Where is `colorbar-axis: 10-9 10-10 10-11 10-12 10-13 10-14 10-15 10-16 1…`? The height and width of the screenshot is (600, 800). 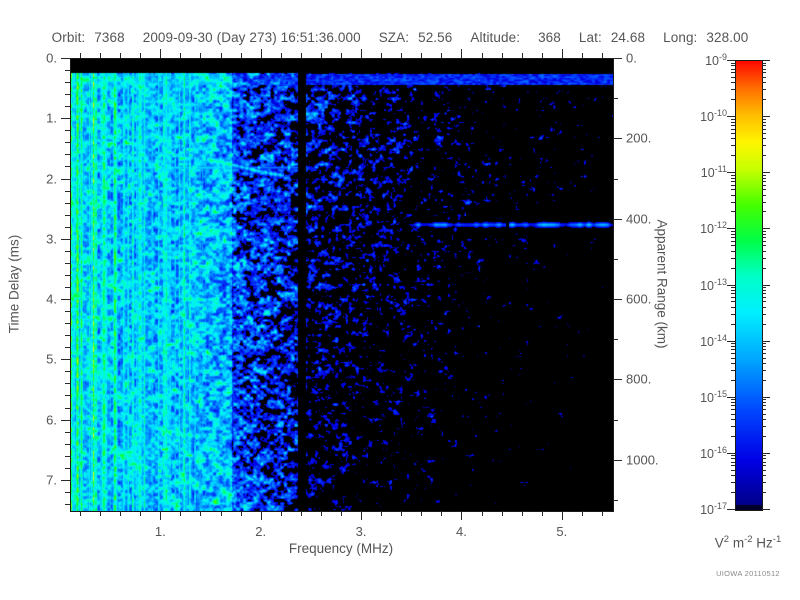
colorbar-axis: 10-9 10-10 10-11 10-12 10-13 10-14 10-15 10-16 1… is located at coordinates (697, 284).